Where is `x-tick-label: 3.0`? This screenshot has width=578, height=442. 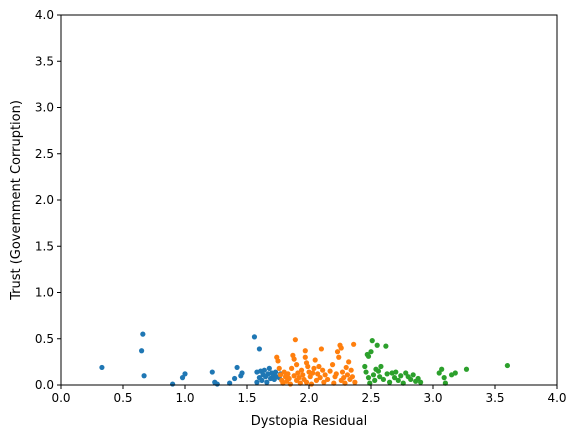 x-tick-label: 3.0 is located at coordinates (432, 398).